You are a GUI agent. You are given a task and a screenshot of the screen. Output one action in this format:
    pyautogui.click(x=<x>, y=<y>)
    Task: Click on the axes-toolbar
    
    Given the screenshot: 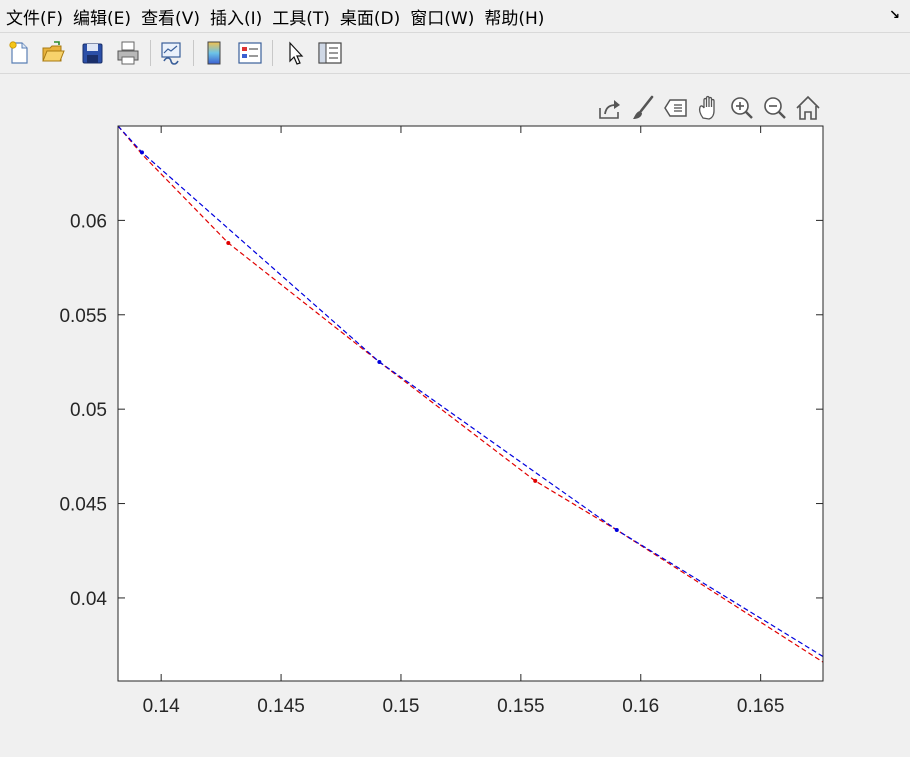 What is the action you would take?
    pyautogui.click(x=712, y=108)
    